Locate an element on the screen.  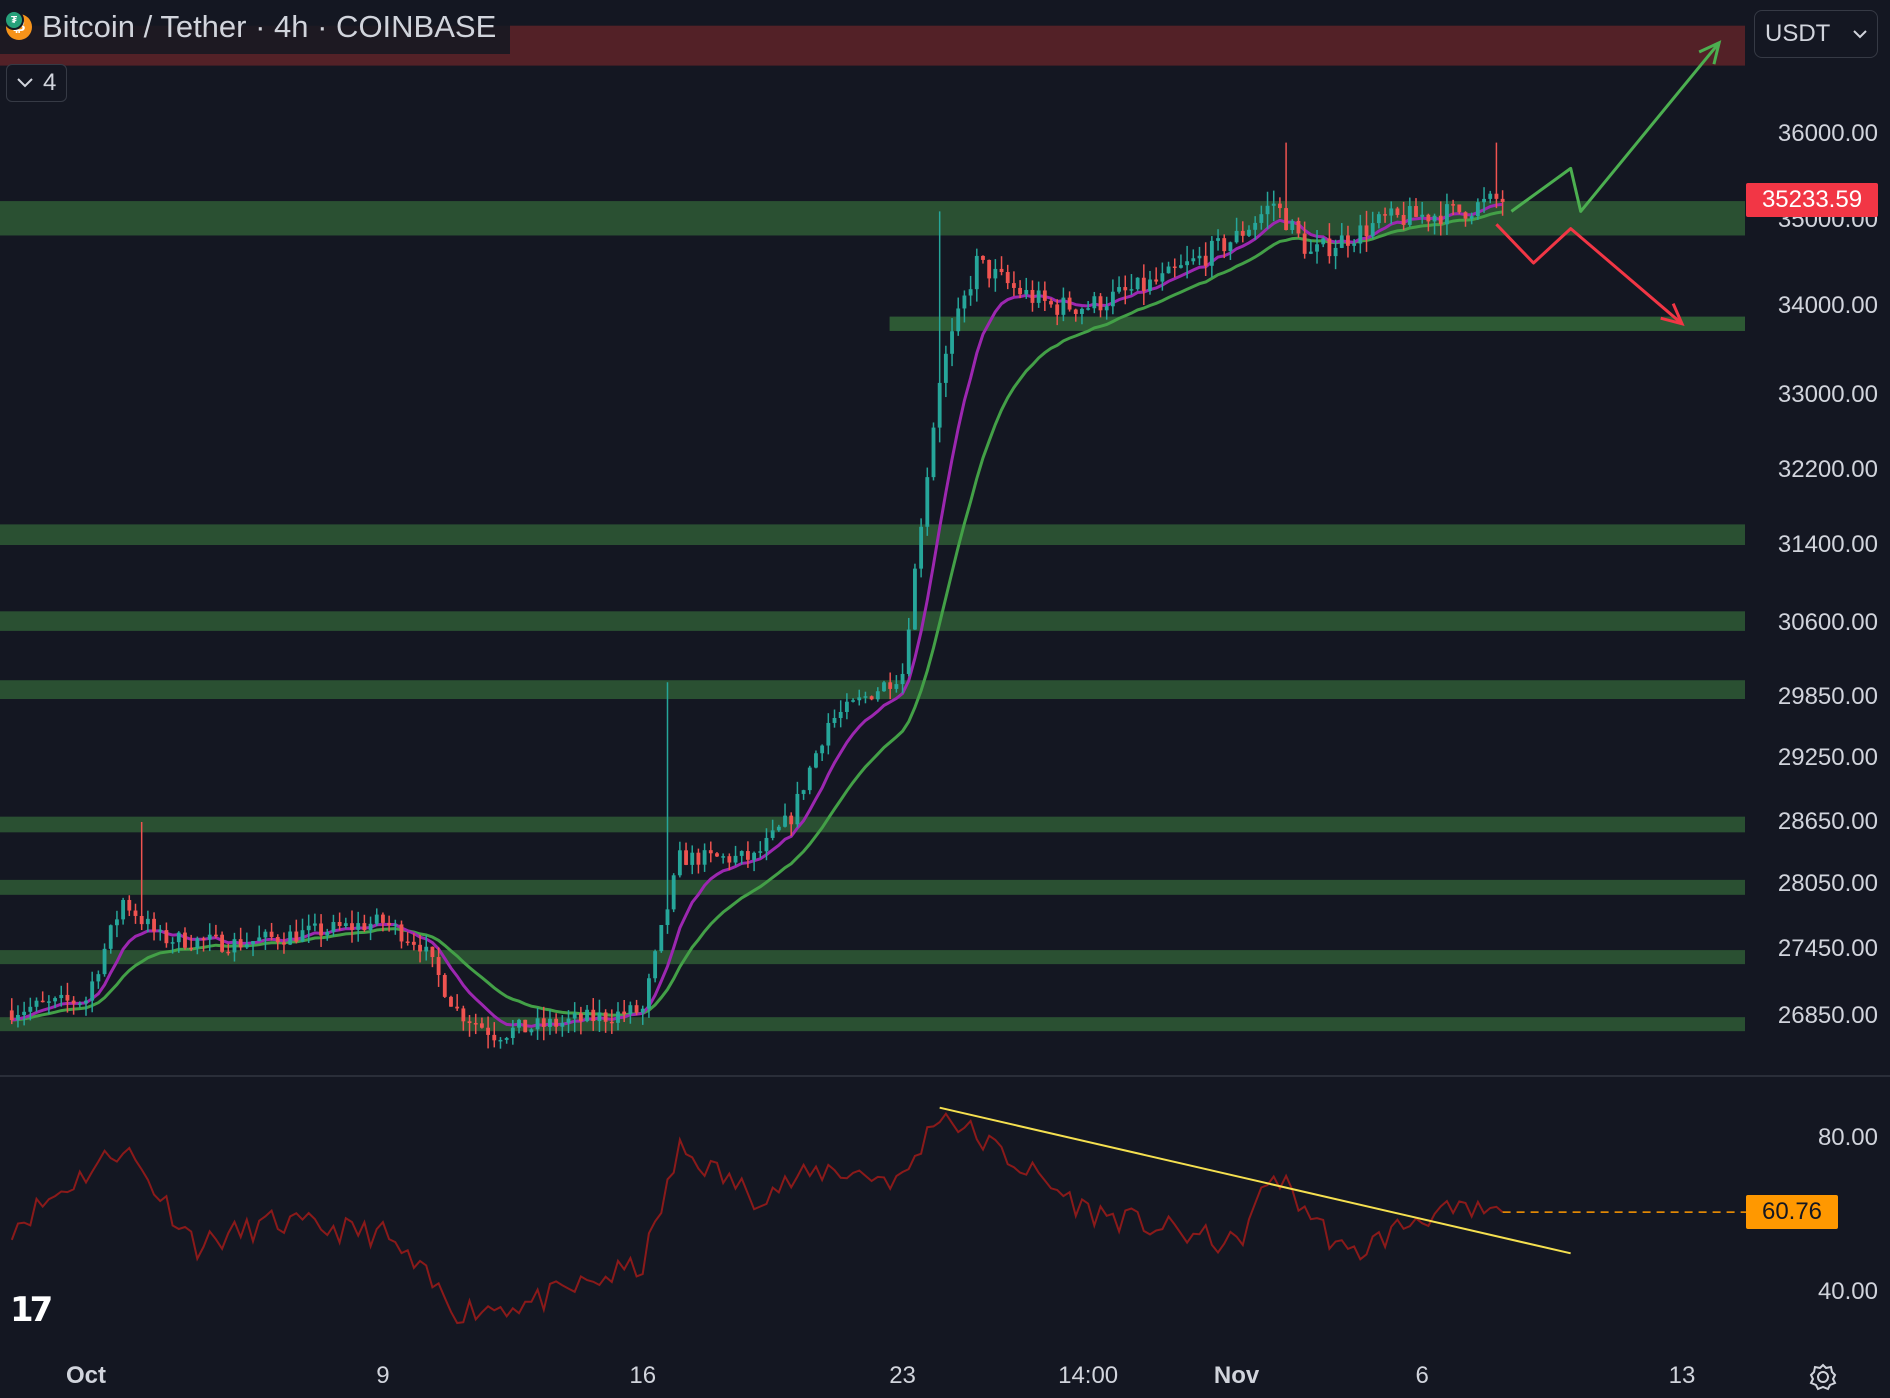
gear-icon is located at coordinates (1823, 1377).